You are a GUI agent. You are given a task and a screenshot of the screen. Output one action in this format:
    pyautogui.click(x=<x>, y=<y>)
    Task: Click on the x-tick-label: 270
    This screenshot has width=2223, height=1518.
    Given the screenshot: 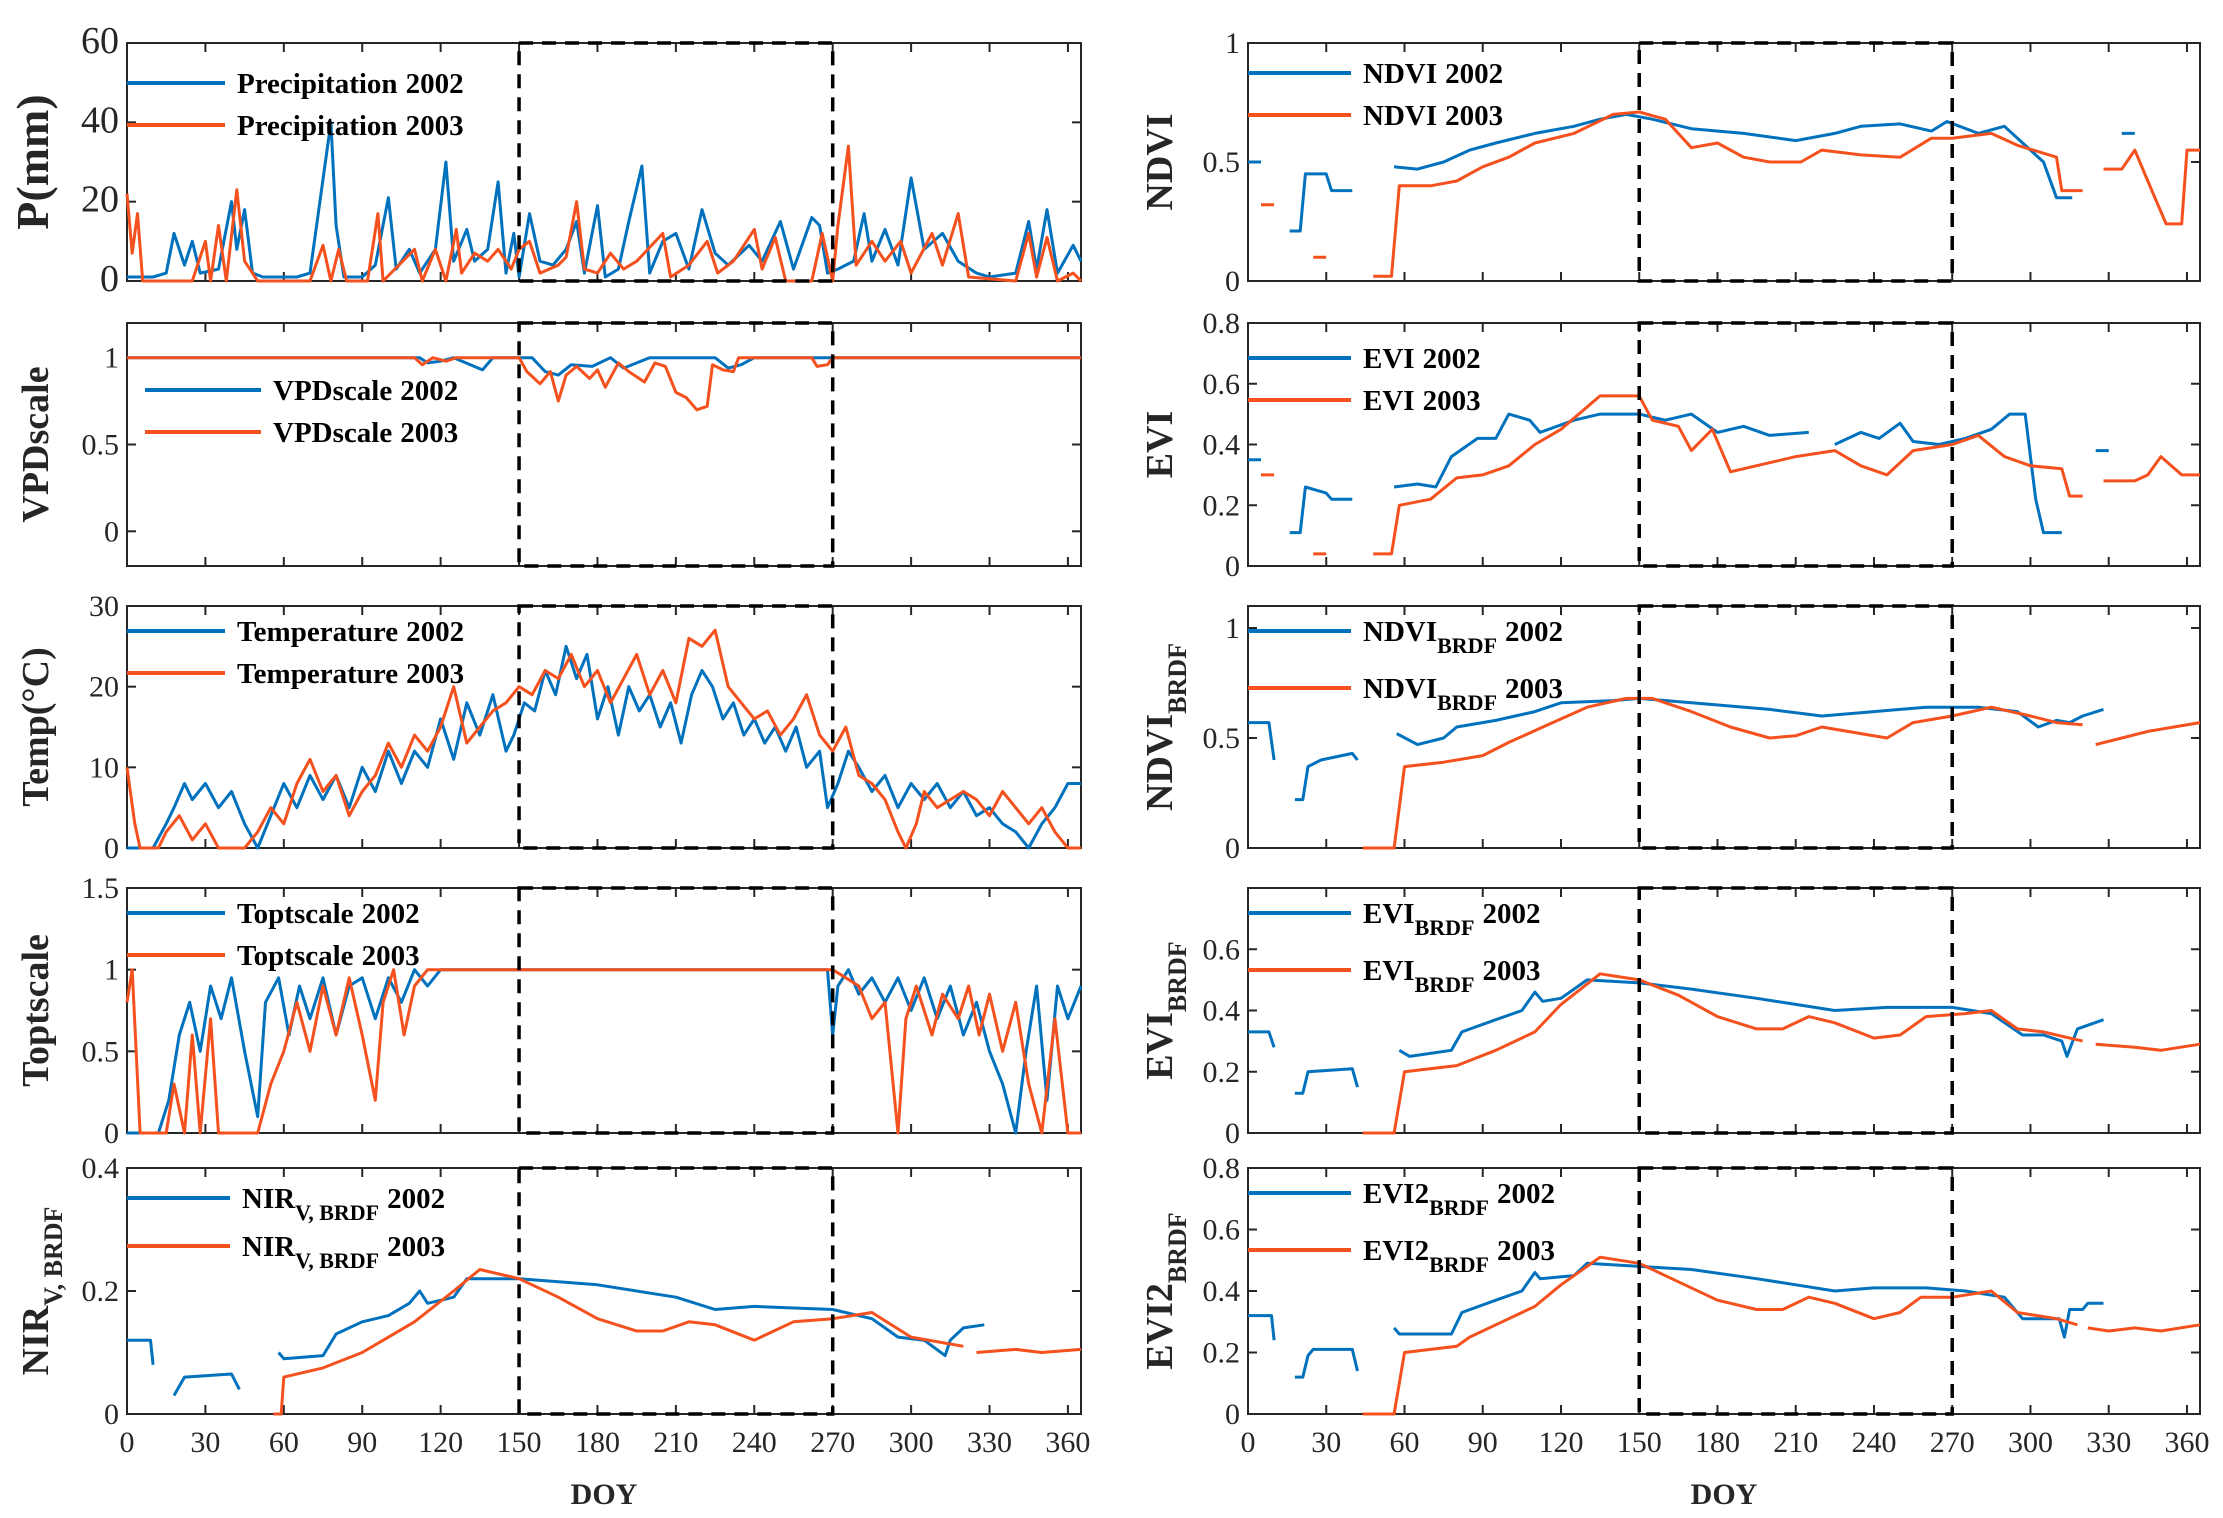 What is the action you would take?
    pyautogui.click(x=1952, y=1442)
    